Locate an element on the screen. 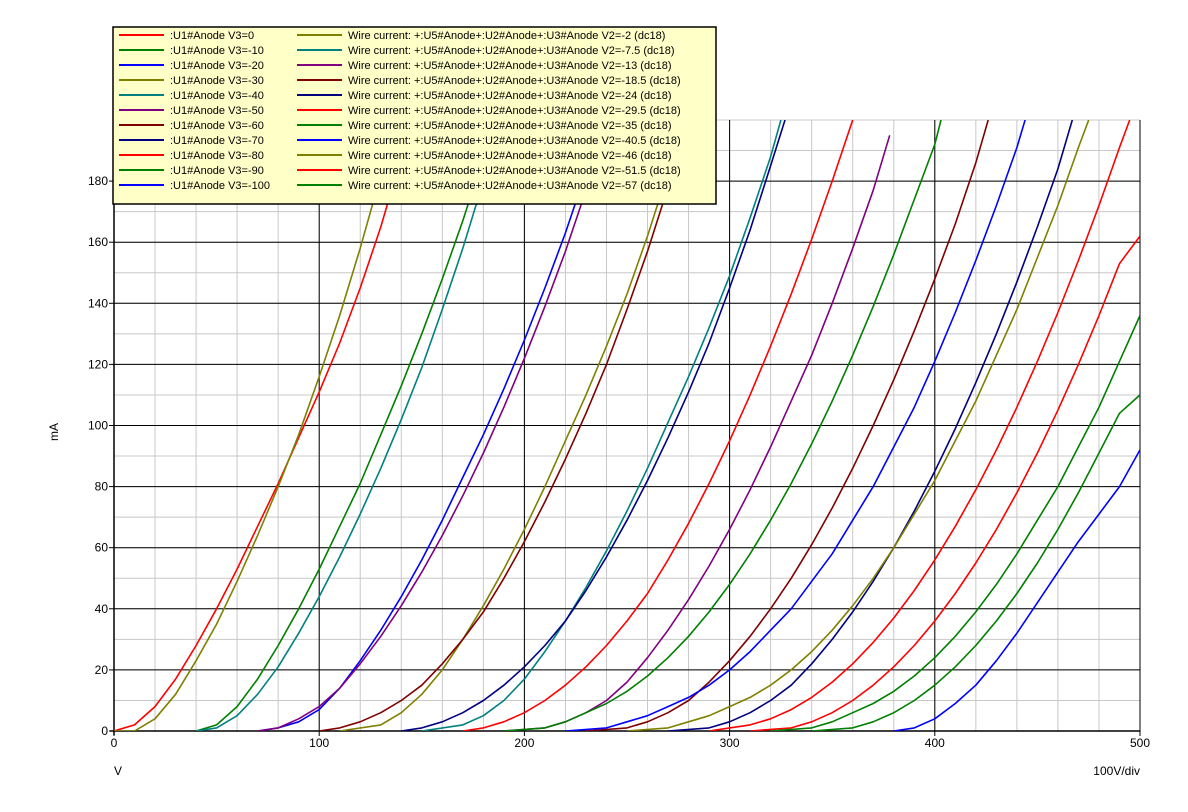 Image resolution: width=1188 pixels, height=812 pixels. legend-label: :U1#Anode V3=-10 is located at coordinates (217, 51).